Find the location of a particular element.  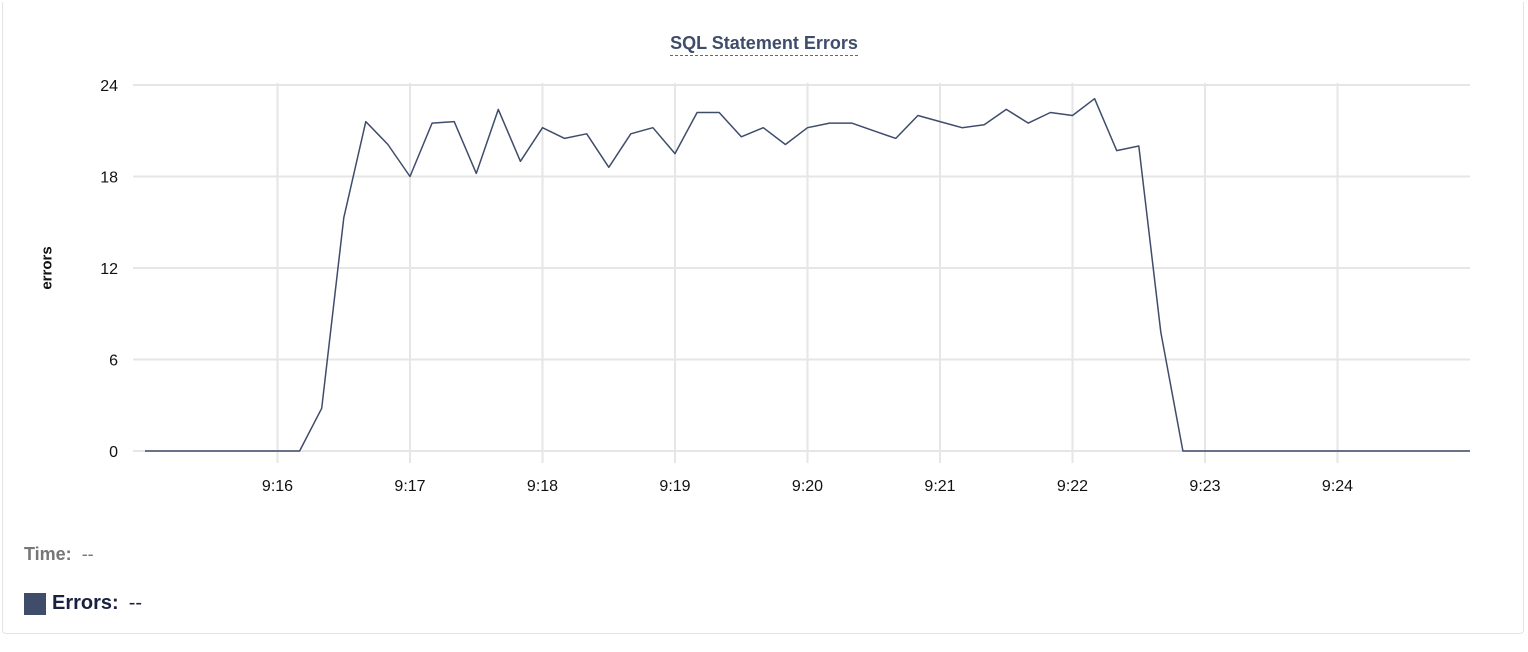

errors-value: -- is located at coordinates (135, 603).